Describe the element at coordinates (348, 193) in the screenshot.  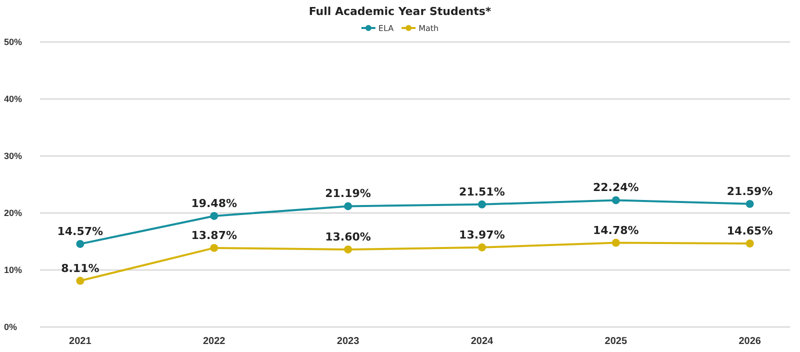
I see `data-label: 21.19%` at that location.